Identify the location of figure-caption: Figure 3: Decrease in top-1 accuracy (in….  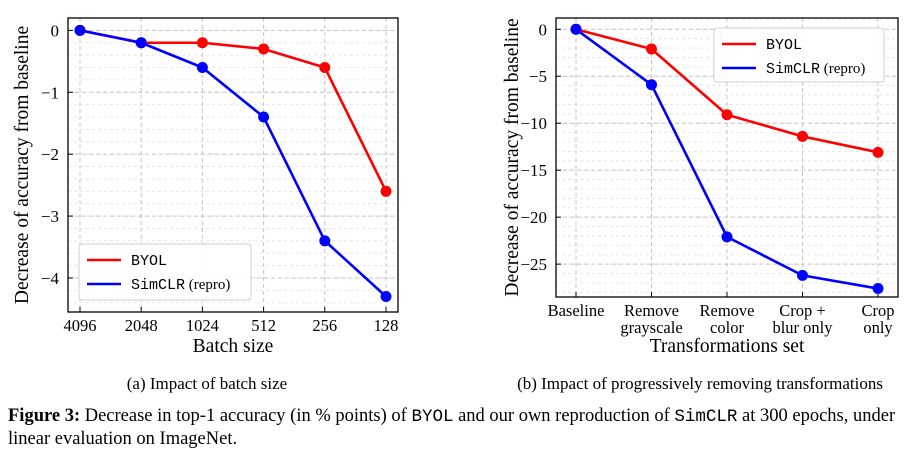
(458, 427).